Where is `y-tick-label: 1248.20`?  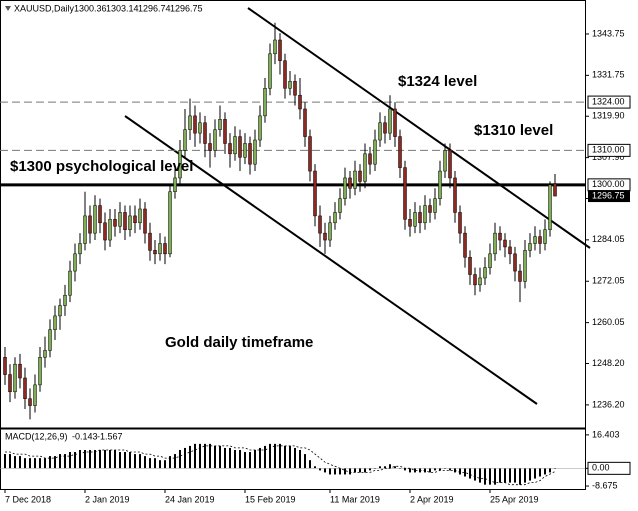 y-tick-label: 1248.20 is located at coordinates (608, 363).